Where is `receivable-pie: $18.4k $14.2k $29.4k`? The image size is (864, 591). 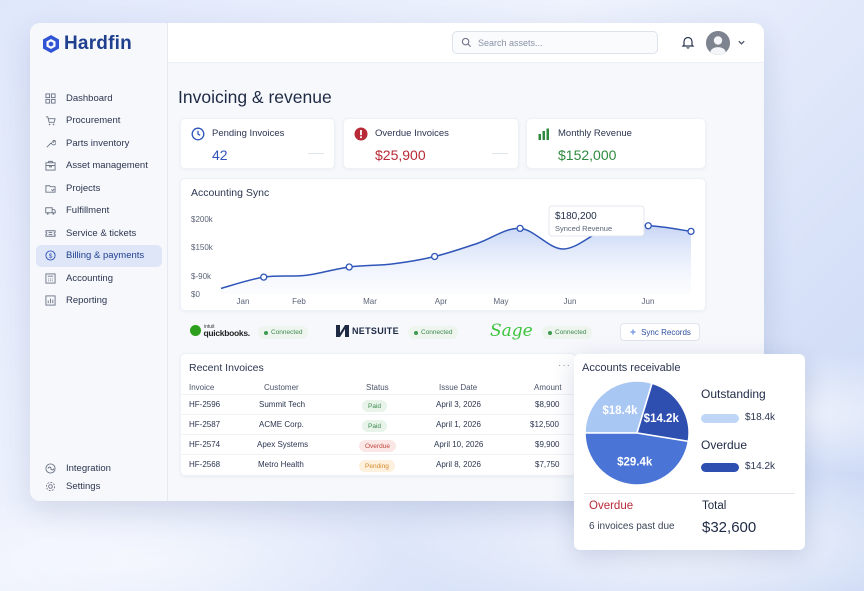 receivable-pie: $18.4k $14.2k $29.4k is located at coordinates (637, 433).